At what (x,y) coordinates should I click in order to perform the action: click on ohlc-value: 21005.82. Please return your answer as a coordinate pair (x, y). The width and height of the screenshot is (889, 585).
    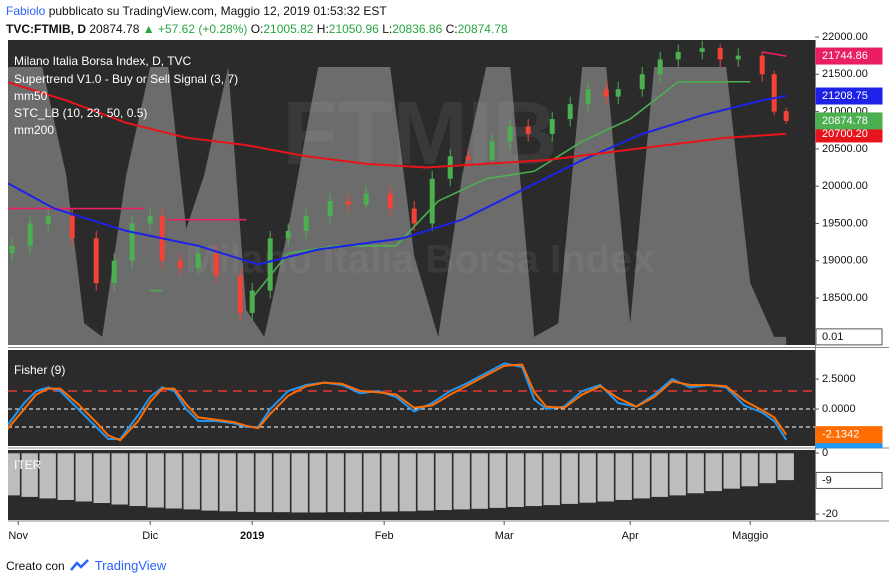
    Looking at the image, I should click on (288, 29).